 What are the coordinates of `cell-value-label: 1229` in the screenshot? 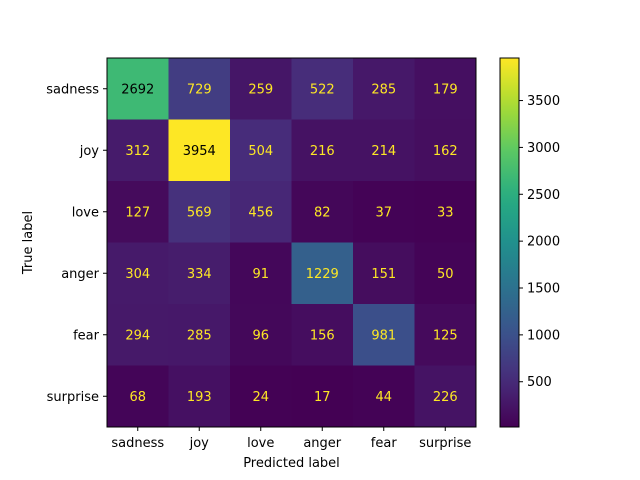 It's located at (322, 274).